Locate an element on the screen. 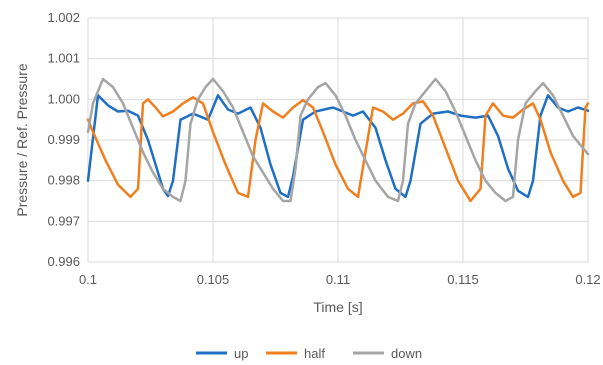  legend: up half down is located at coordinates (309, 353).